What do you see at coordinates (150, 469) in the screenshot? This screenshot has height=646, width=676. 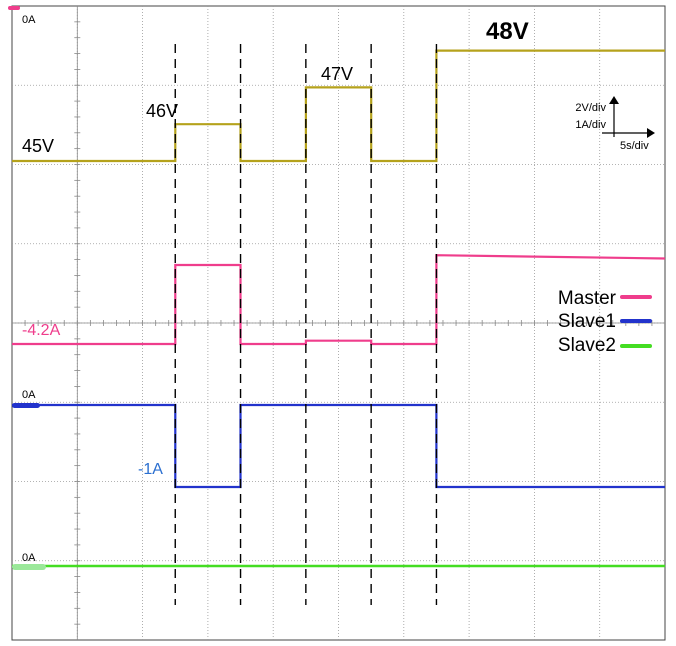 I see `slave1-value-label: -1A` at bounding box center [150, 469].